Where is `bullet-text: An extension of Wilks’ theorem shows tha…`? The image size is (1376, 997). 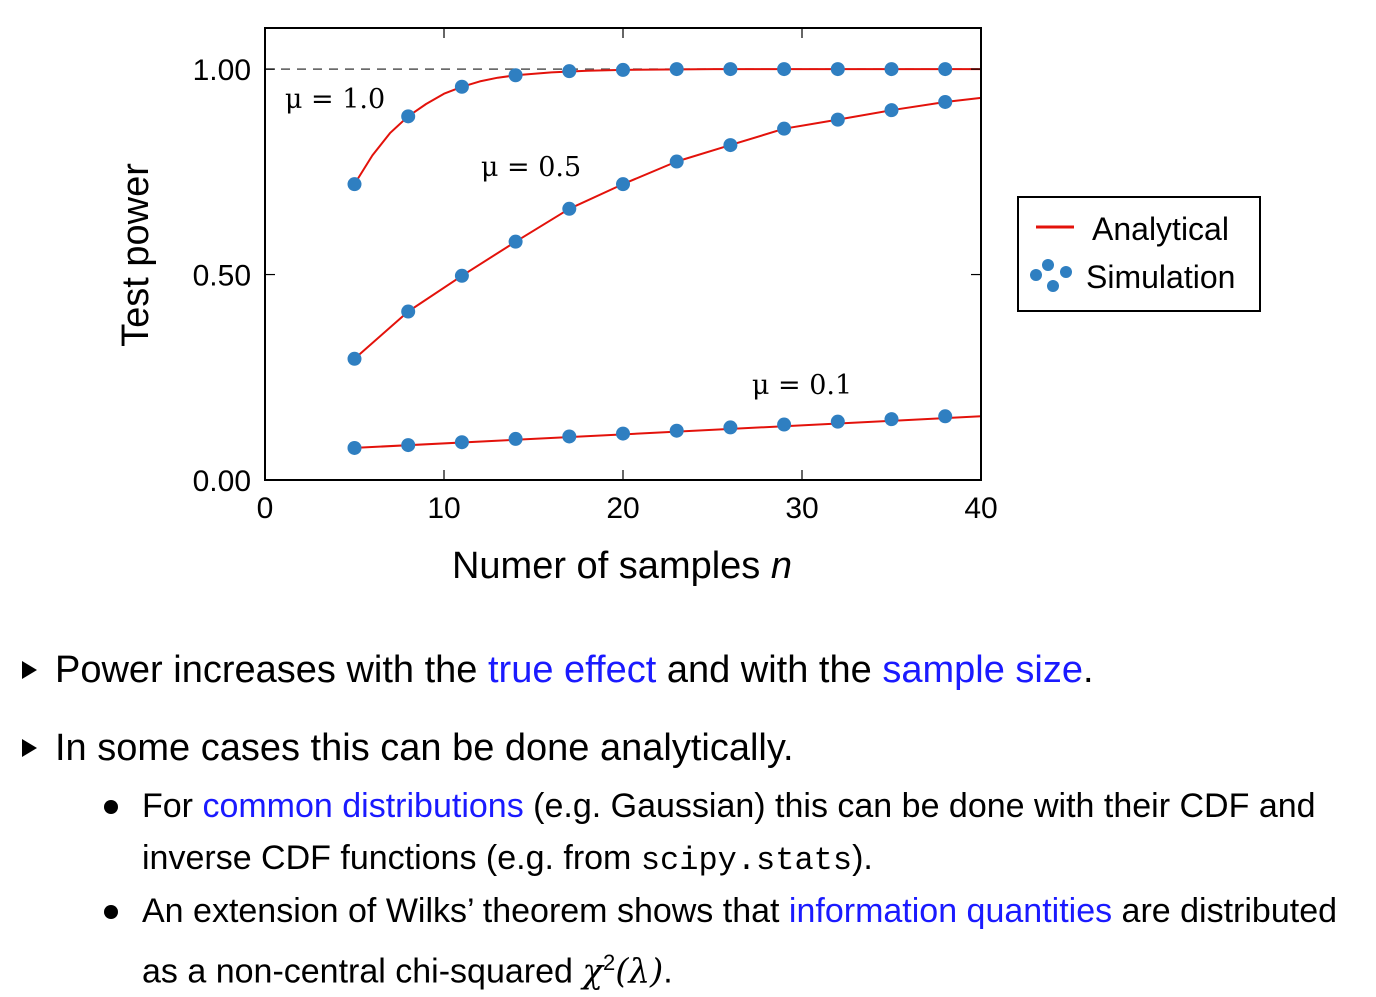 bullet-text: An extension of Wilks’ theorem shows tha… is located at coordinates (465, 911).